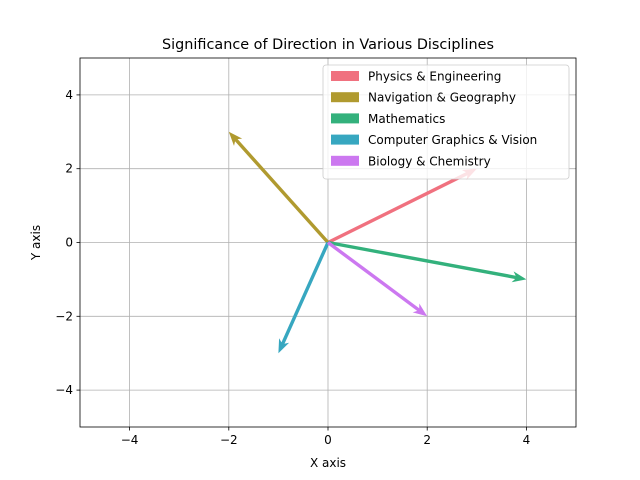 The height and width of the screenshot is (480, 640). What do you see at coordinates (36, 243) in the screenshot?
I see `y-axis-label: Y axis` at bounding box center [36, 243].